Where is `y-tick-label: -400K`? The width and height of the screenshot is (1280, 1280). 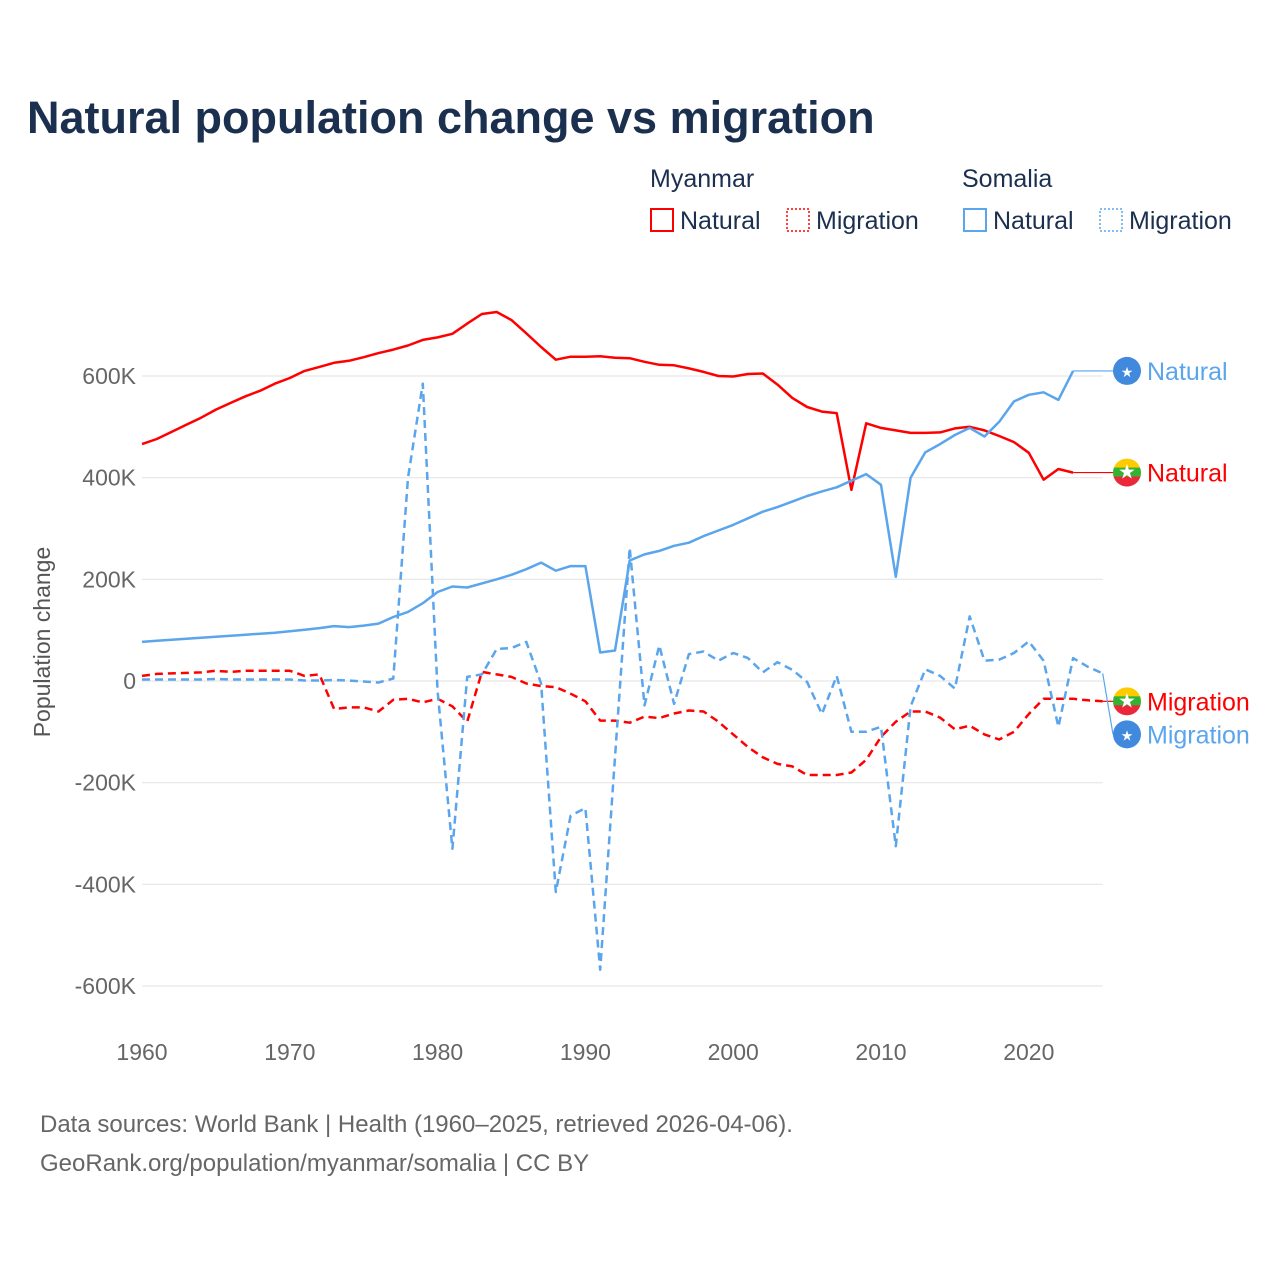 y-tick-label: -400K is located at coordinates (106, 884).